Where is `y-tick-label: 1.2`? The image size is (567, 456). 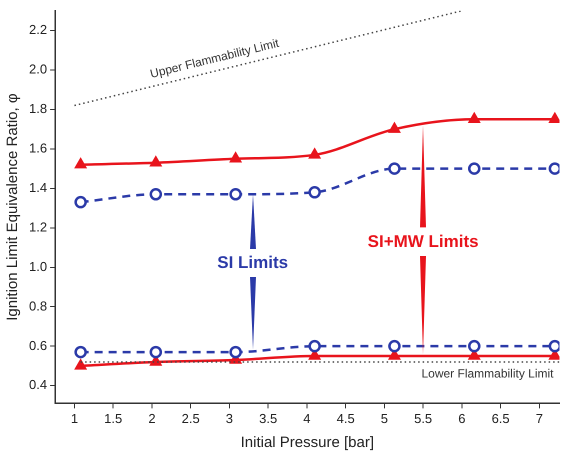
y-tick-label: 1.2 is located at coordinates (38, 226).